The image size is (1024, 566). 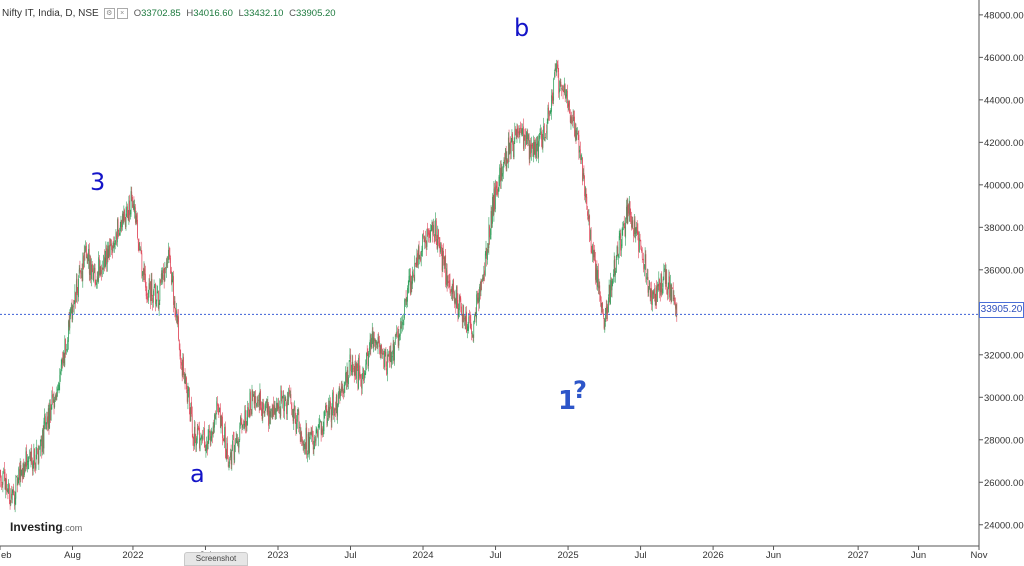 What do you see at coordinates (580, 390) in the screenshot?
I see `wave-label-question: ?` at bounding box center [580, 390].